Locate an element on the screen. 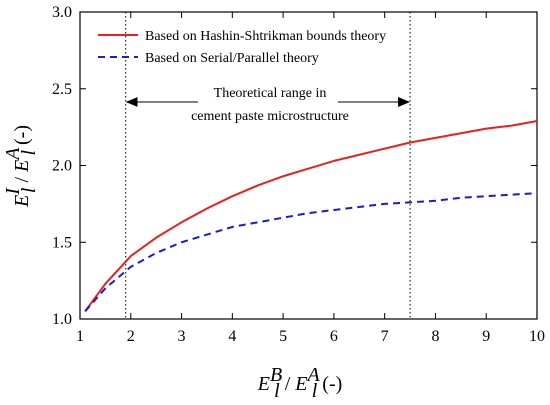 The image size is (550, 405). x-label-sup-bottom: A is located at coordinates (313, 375).